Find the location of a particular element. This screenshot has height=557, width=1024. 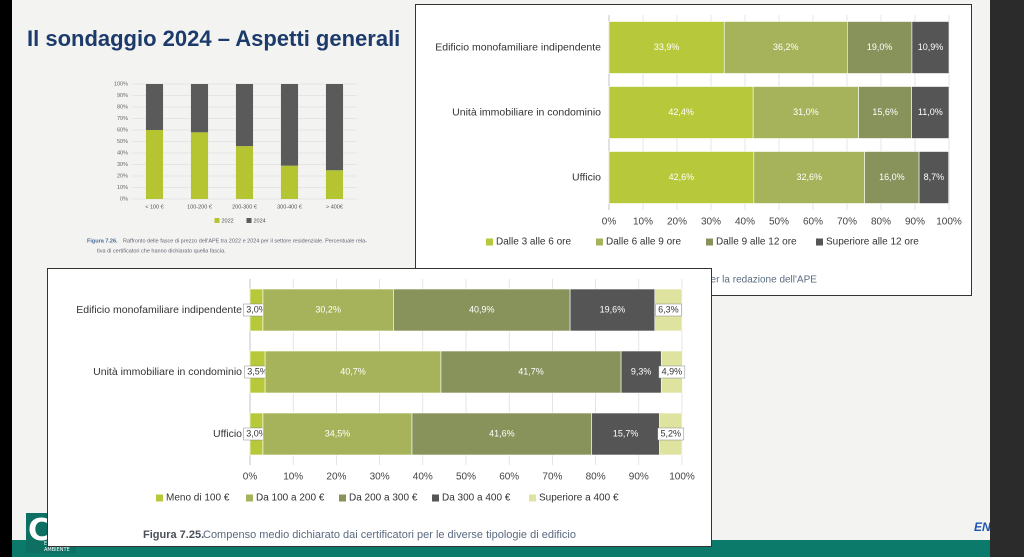

data-label: 6,3% is located at coordinates (668, 309).